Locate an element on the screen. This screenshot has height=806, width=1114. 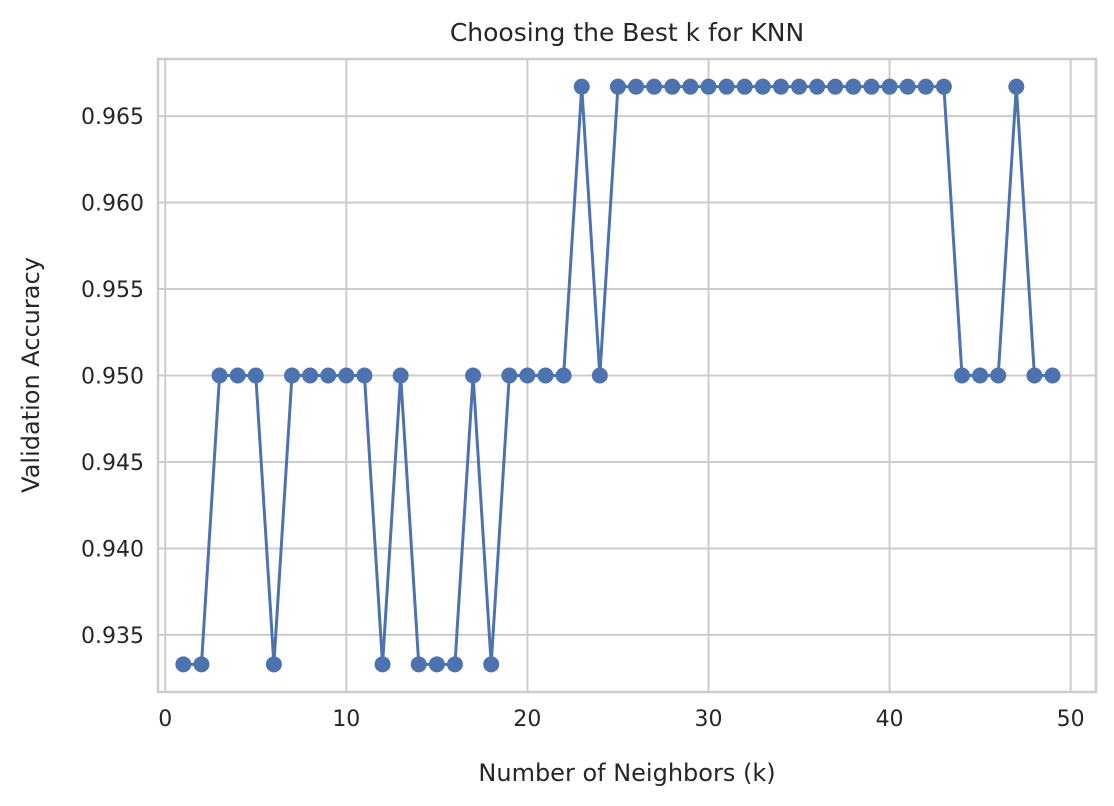
y-tick-label: 0.965 is located at coordinates (112, 117).